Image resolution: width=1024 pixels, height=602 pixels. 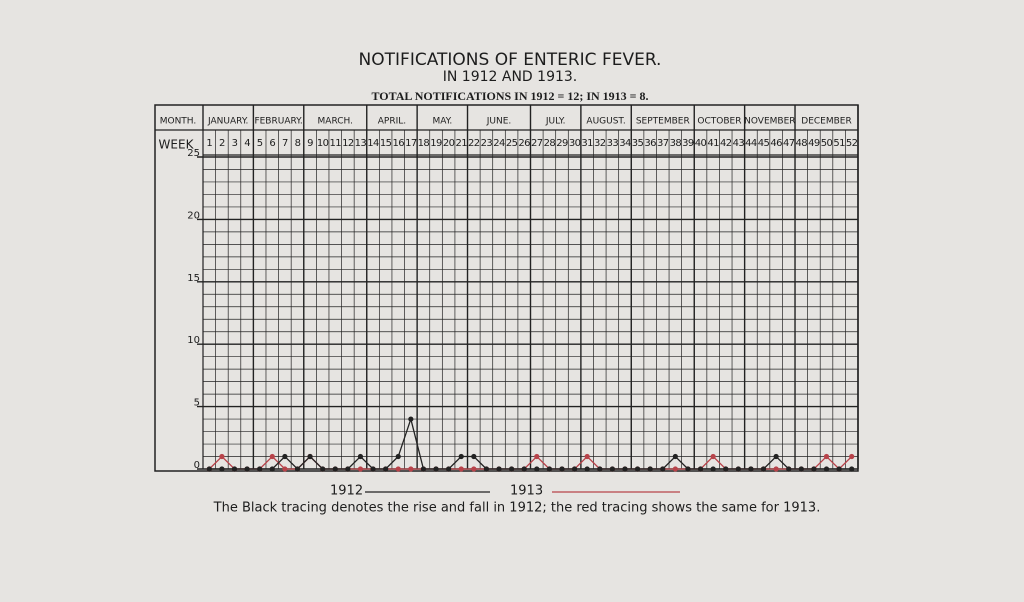 What do you see at coordinates (638, 143) in the screenshot?
I see `x-tick-label: 35` at bounding box center [638, 143].